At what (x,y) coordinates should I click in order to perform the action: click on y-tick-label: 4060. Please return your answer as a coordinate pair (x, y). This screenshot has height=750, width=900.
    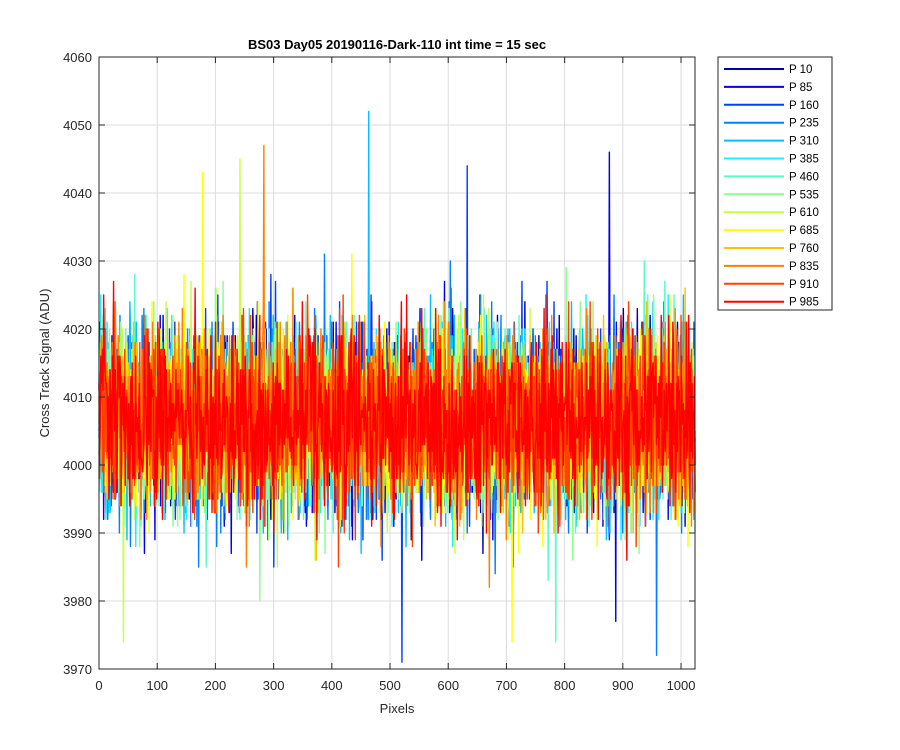
    Looking at the image, I should click on (77, 57).